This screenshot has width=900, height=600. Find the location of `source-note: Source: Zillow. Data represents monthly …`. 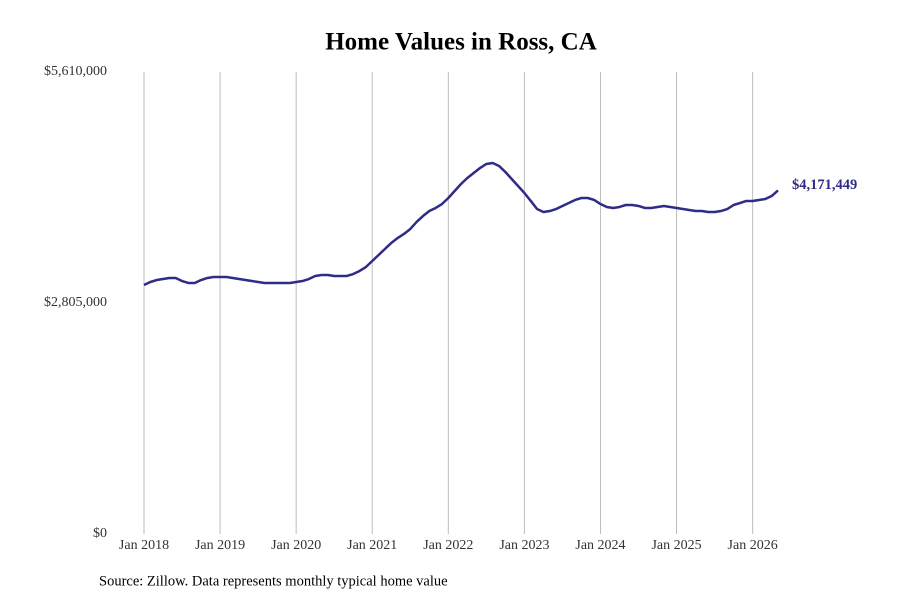

source-note: Source: Zillow. Data represents monthly … is located at coordinates (273, 581).